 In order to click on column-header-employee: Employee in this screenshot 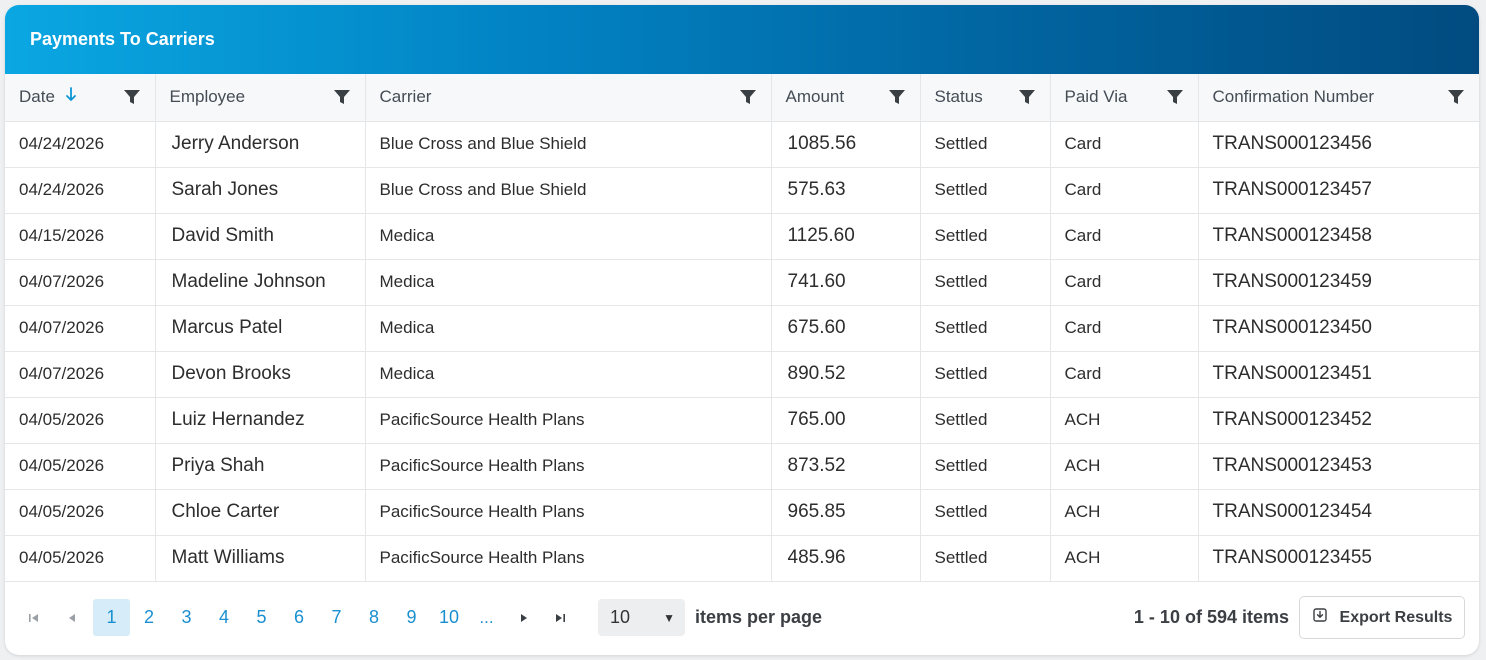, I will do `click(260, 98)`.